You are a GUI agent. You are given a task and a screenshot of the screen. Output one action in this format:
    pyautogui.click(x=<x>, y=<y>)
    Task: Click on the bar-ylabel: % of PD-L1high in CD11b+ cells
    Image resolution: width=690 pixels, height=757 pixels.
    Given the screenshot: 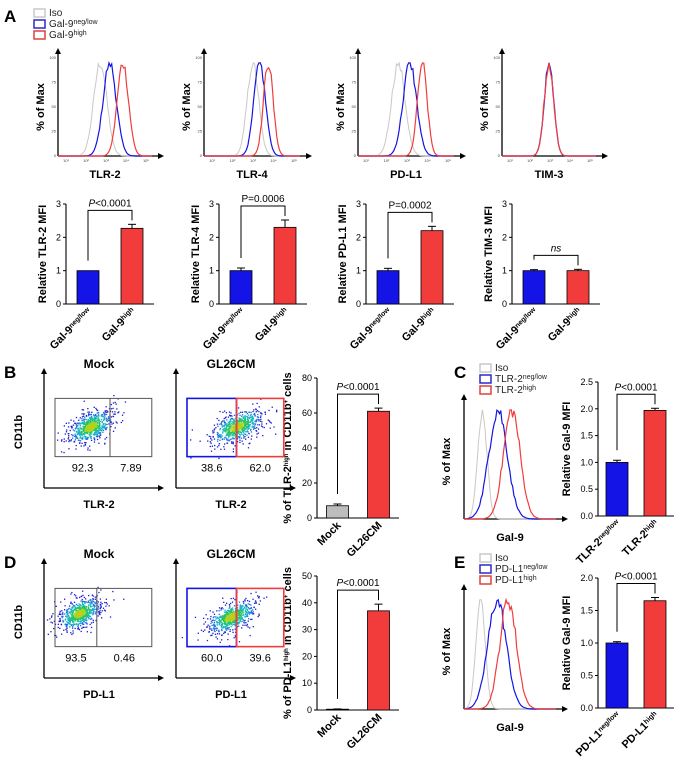 What is the action you would take?
    pyautogui.click(x=288, y=643)
    